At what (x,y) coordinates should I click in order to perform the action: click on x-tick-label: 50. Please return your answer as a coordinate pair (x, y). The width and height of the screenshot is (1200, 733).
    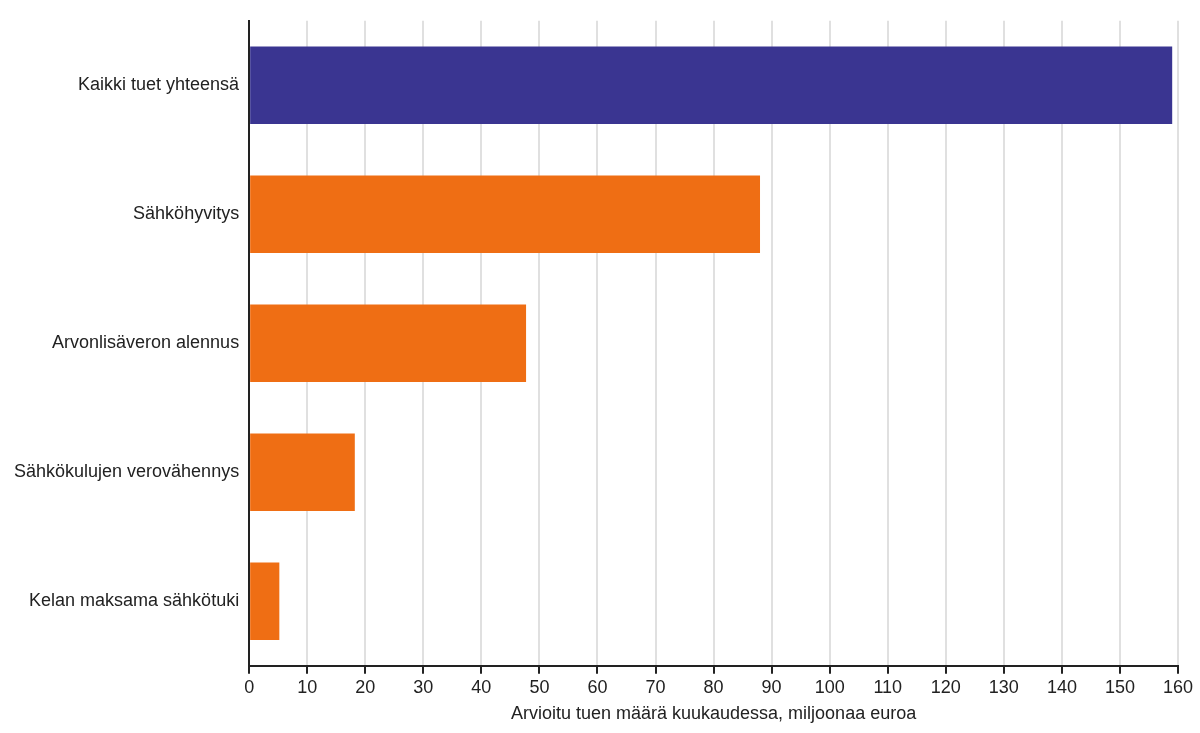
    Looking at the image, I should click on (539, 686).